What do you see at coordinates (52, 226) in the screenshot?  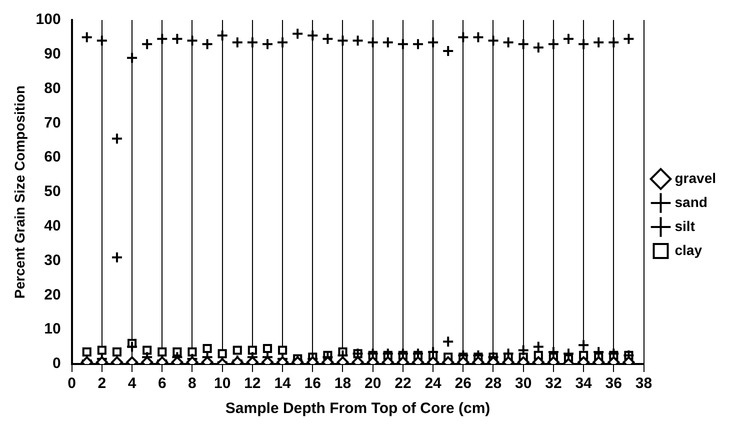 I see `y-tick-label: 40` at bounding box center [52, 226].